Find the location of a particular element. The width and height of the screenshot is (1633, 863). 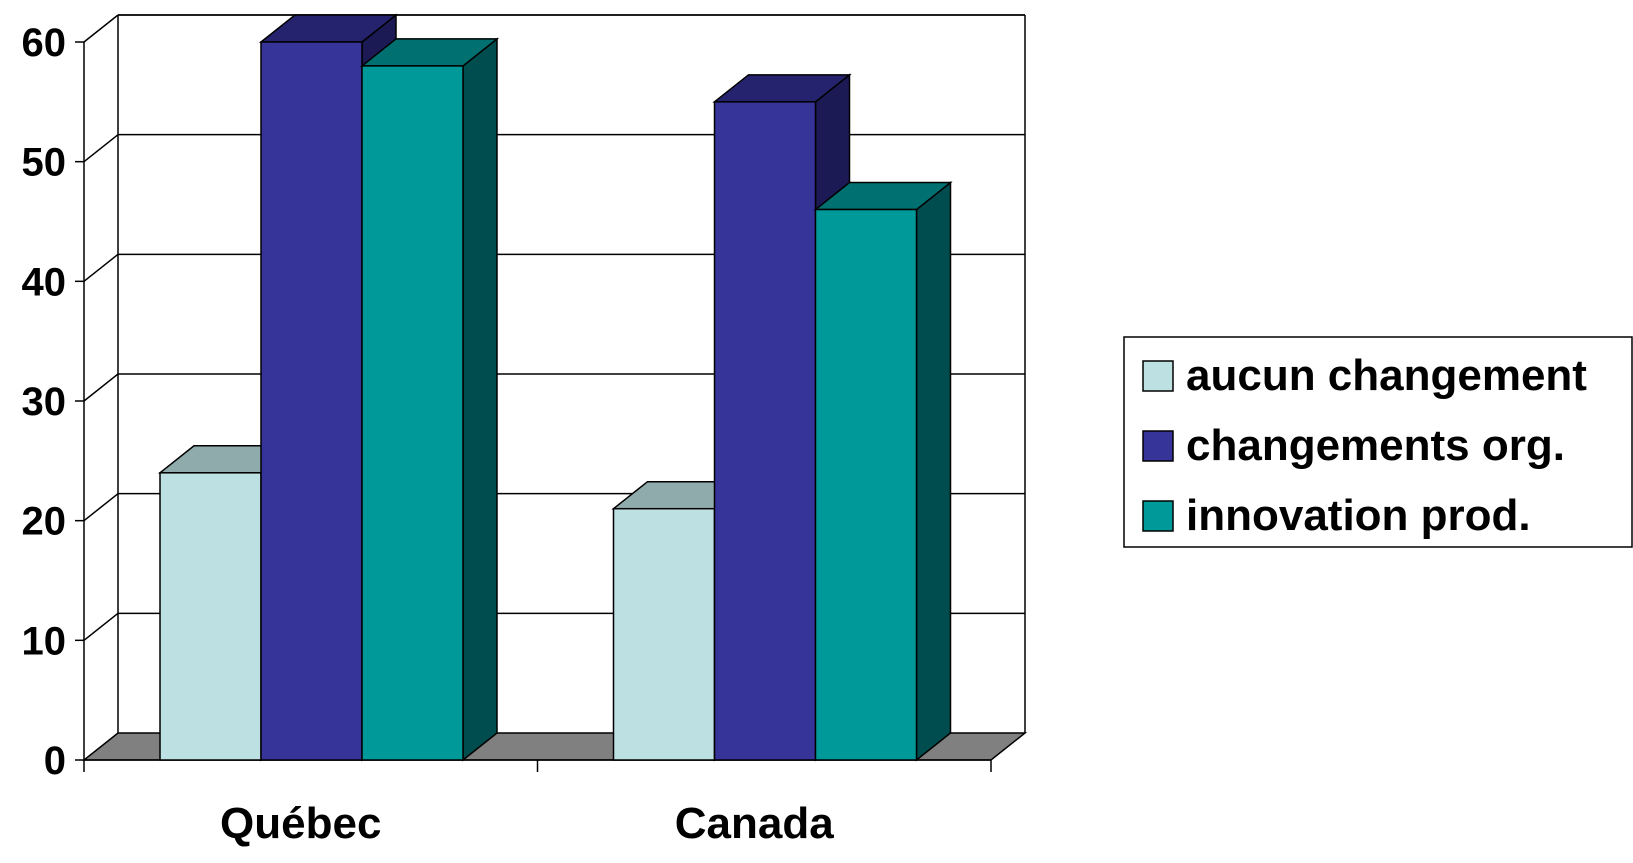

y-tick-label: 60 is located at coordinates (44, 43).